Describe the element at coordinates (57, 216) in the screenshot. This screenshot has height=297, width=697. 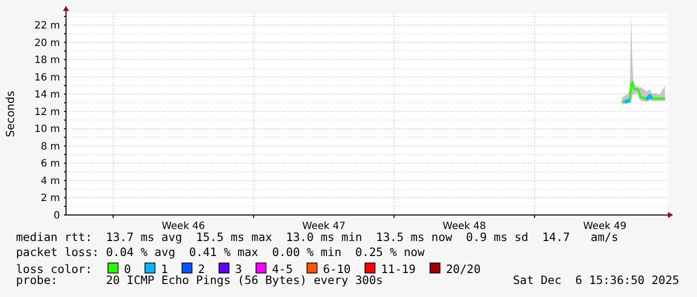
I see `y-tick-label: 0` at that location.